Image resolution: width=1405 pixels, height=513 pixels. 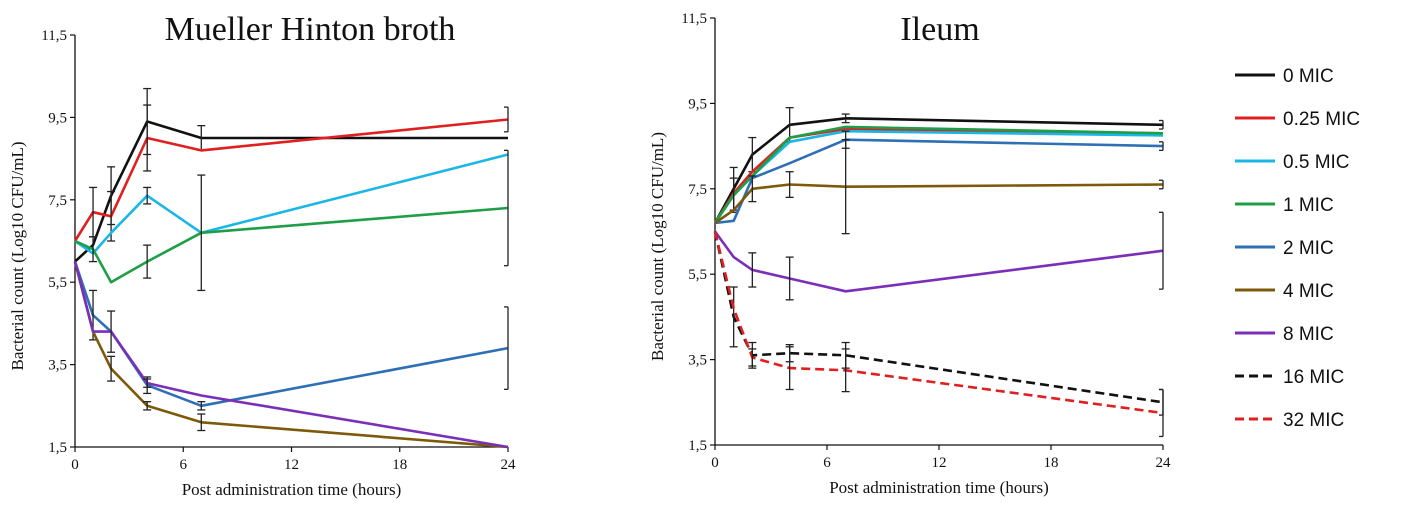 What do you see at coordinates (1308, 205) in the screenshot?
I see `legend-label: 1 MIC` at bounding box center [1308, 205].